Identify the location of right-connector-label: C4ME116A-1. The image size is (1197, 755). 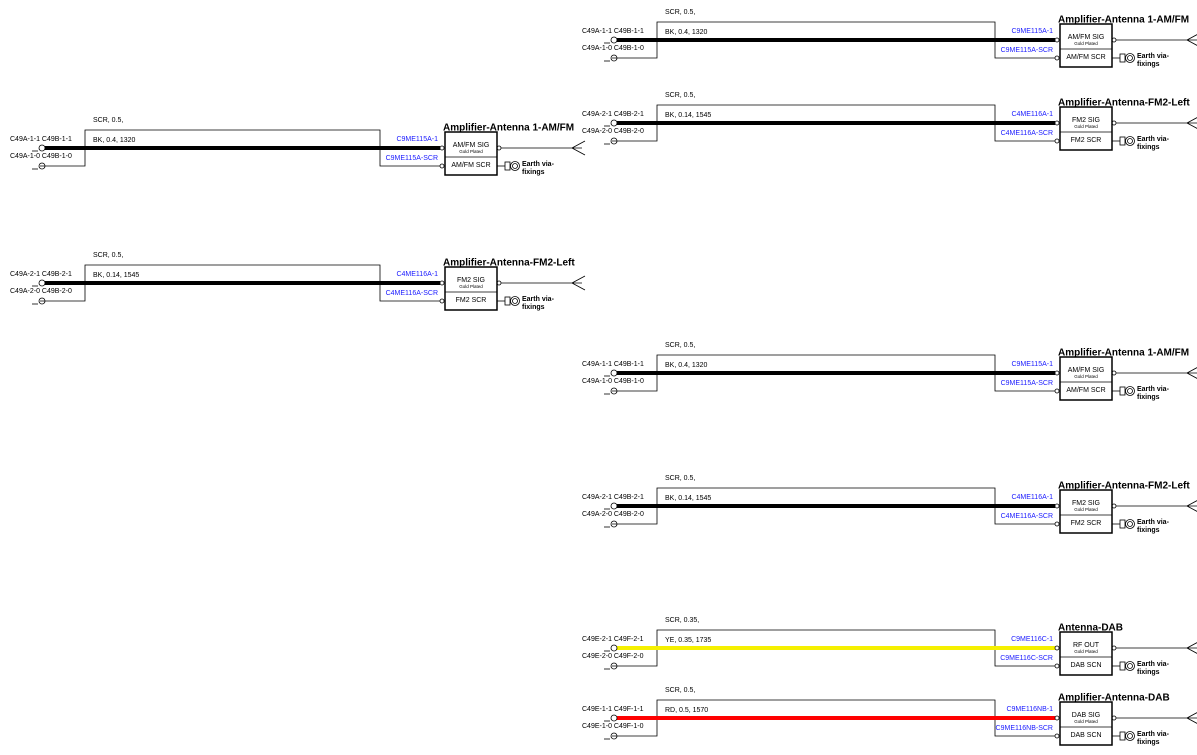
(417, 274).